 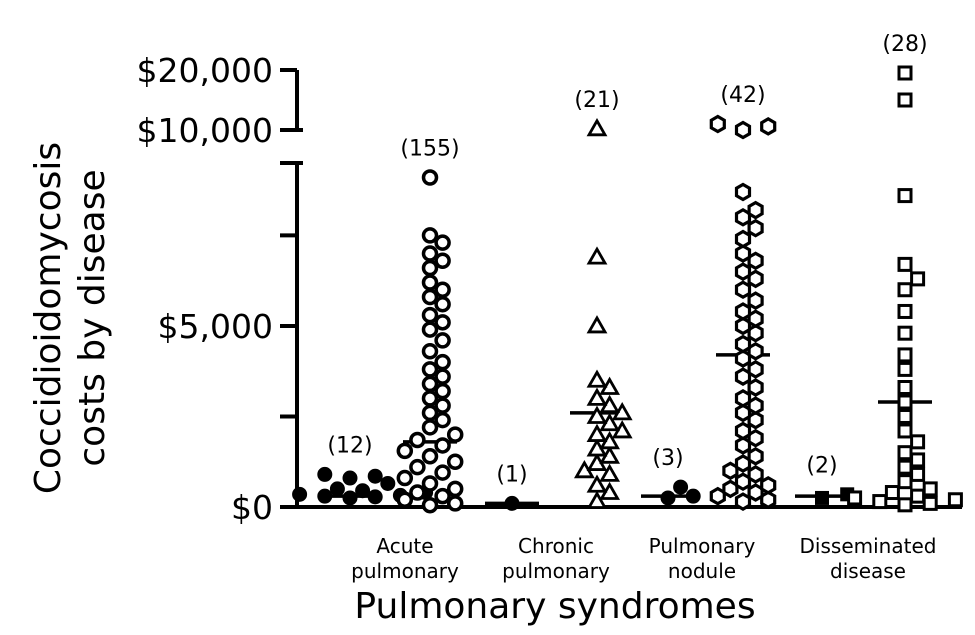 I want to click on x-category-label: disease, so click(x=868, y=571).